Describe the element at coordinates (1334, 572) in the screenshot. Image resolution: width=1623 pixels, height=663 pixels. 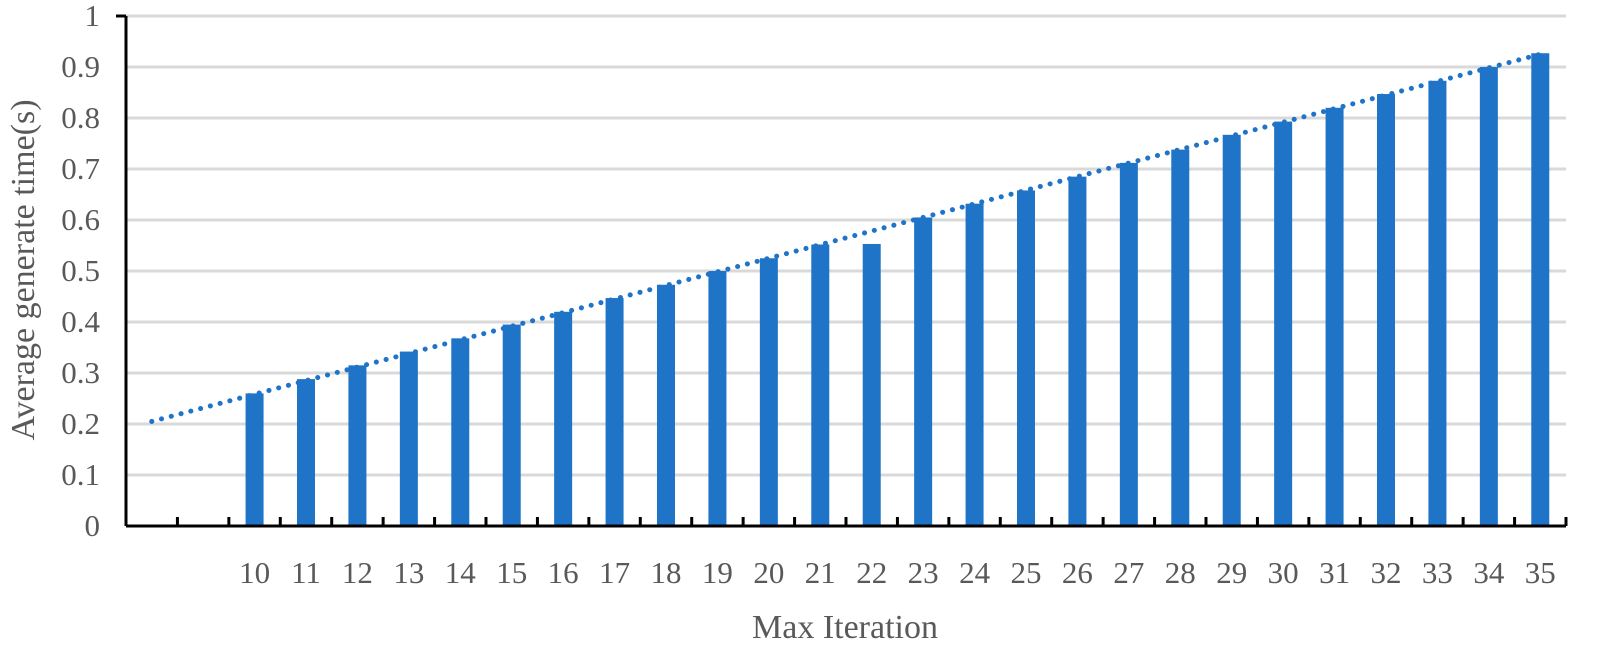
I see `x-tick-label: 31` at that location.